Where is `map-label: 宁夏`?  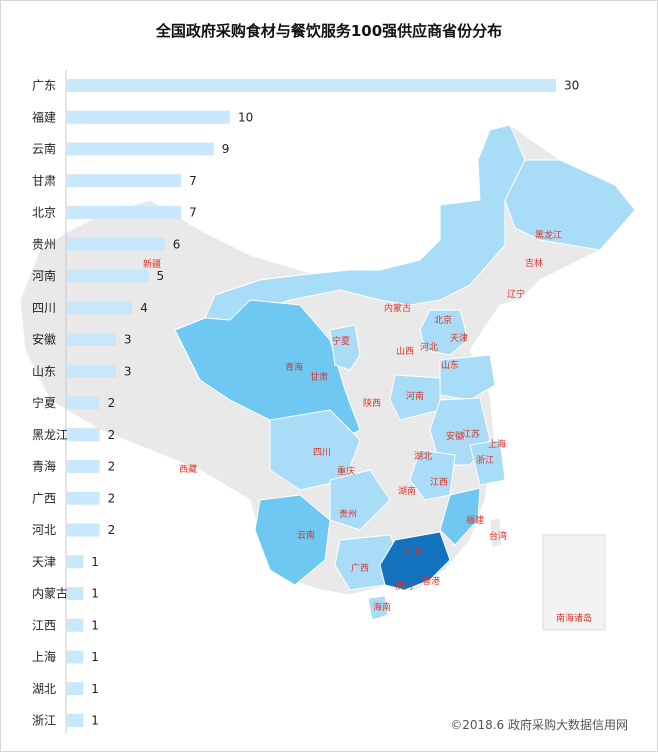 map-label: 宁夏 is located at coordinates (341, 341).